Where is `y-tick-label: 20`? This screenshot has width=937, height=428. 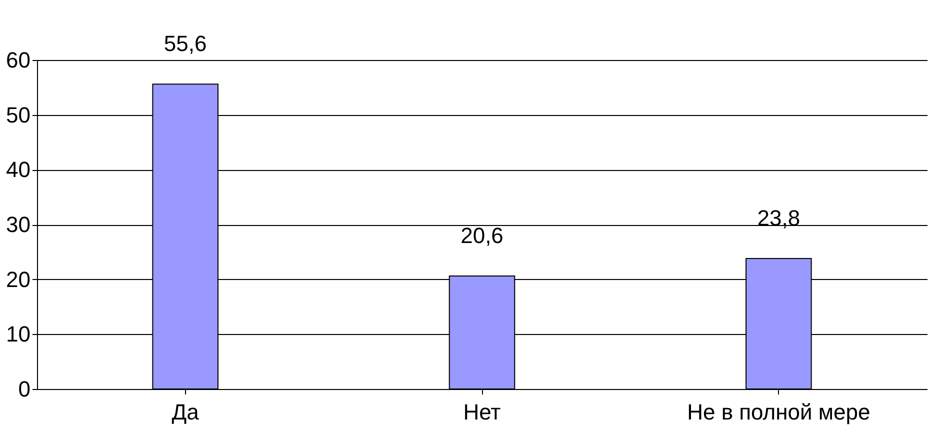
y-tick-label: 20 is located at coordinates (18, 279).